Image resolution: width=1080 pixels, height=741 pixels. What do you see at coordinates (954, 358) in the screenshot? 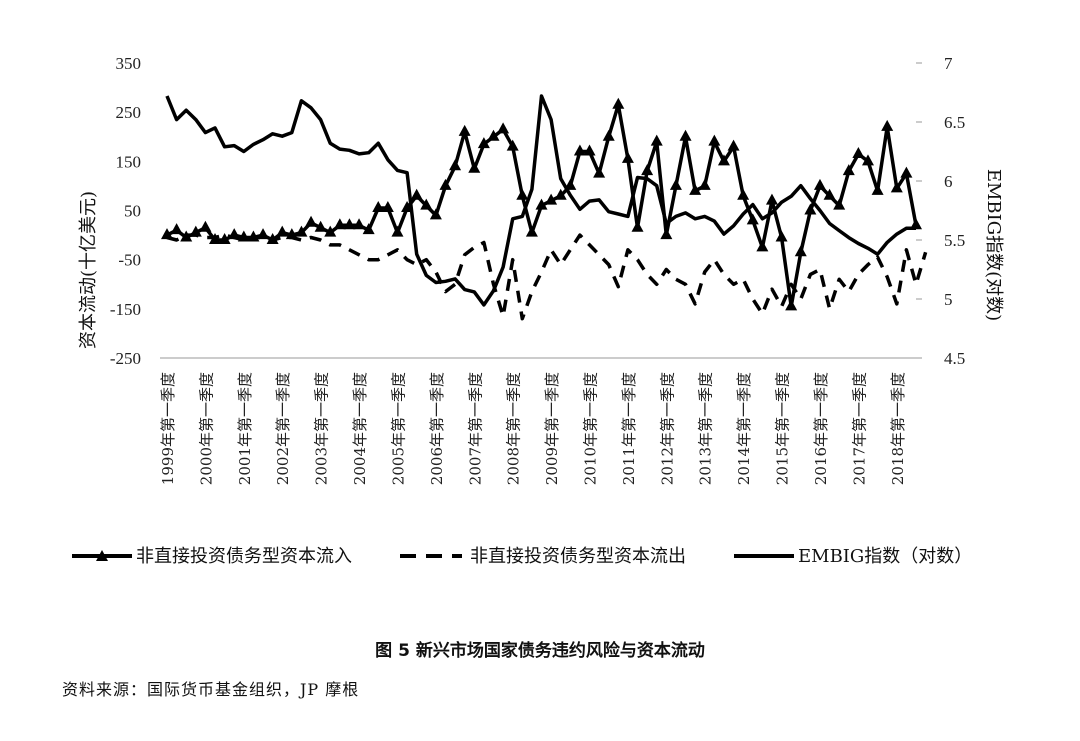
I see `right-tick-label: 4.5` at bounding box center [954, 358].